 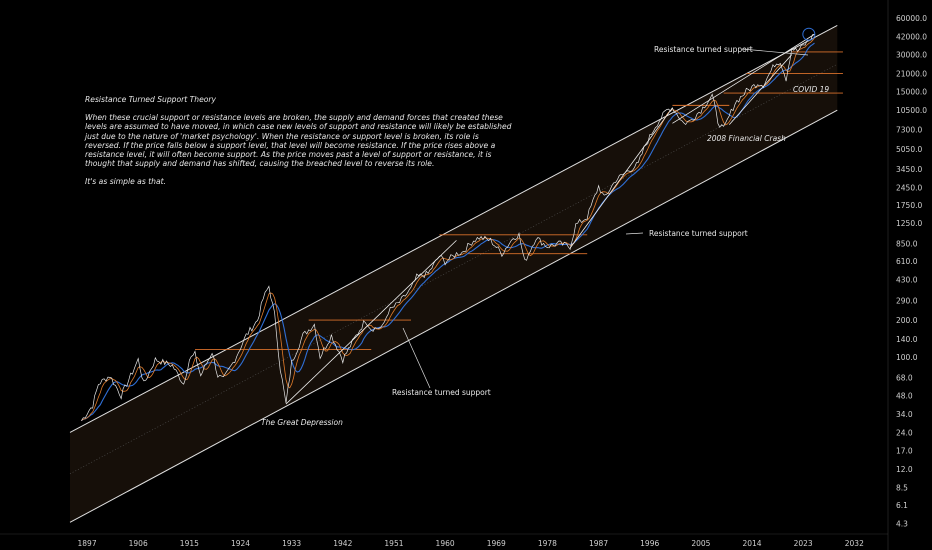 I want to click on x-tick-label-2005: 2005, so click(x=700, y=543).